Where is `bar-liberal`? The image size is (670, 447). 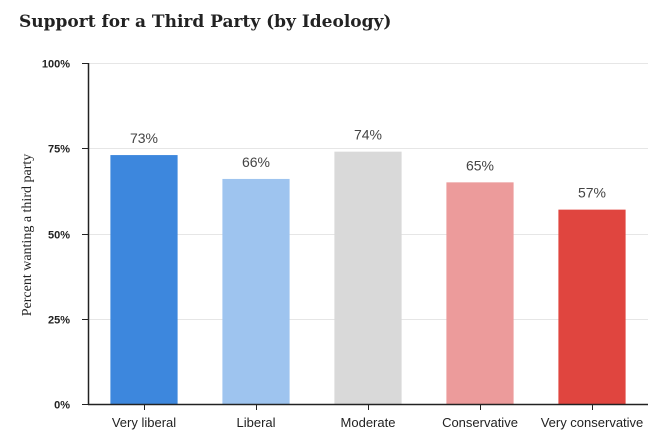 bar-liberal is located at coordinates (256, 291).